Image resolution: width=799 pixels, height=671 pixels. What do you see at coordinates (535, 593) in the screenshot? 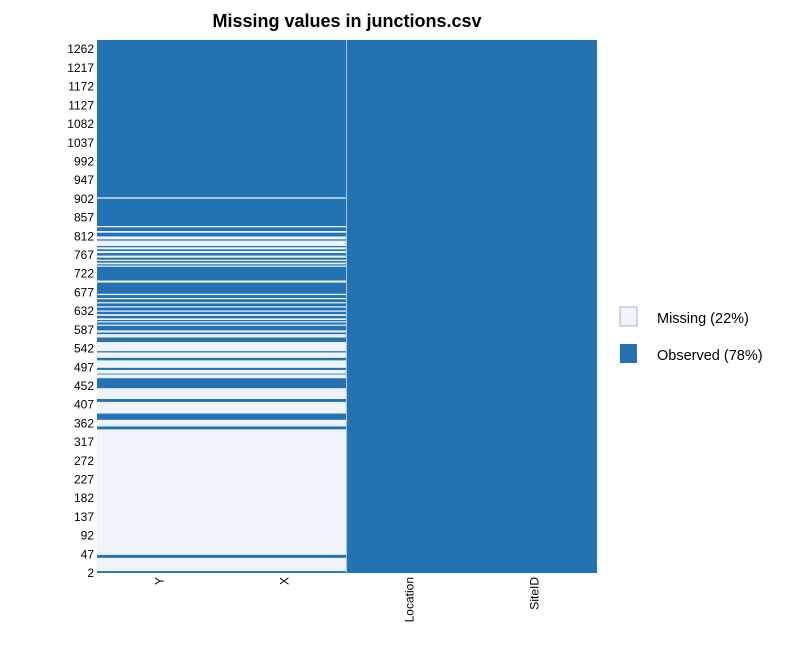
I see `x-tick-label: SiteID` at bounding box center [535, 593].